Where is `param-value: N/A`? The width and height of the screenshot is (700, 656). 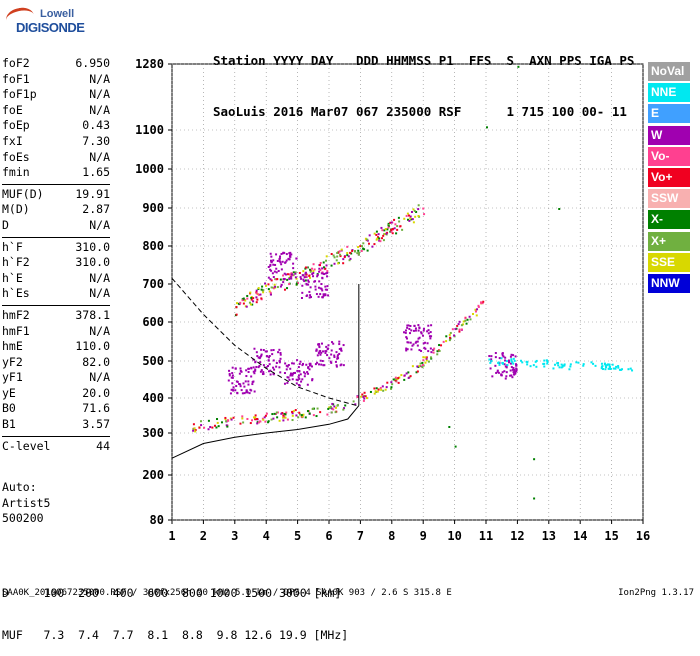
param-value: N/A is located at coordinates (99, 377).